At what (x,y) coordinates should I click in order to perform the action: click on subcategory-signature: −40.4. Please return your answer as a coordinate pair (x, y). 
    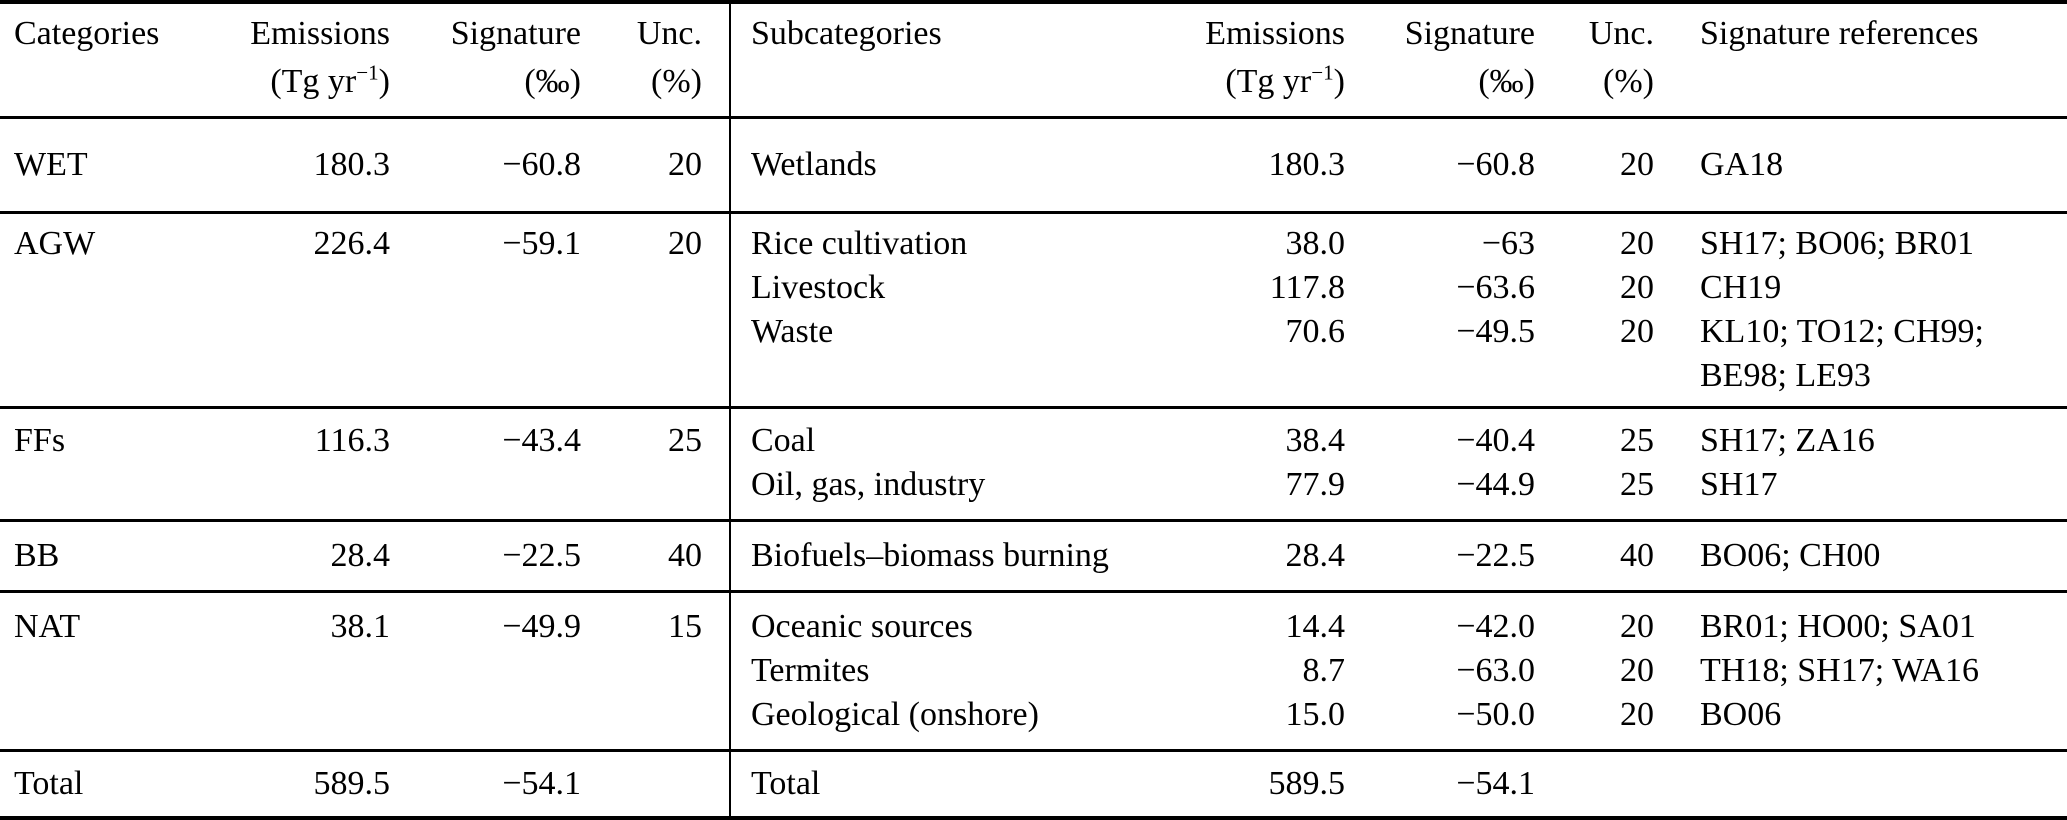
    Looking at the image, I should click on (1495, 440).